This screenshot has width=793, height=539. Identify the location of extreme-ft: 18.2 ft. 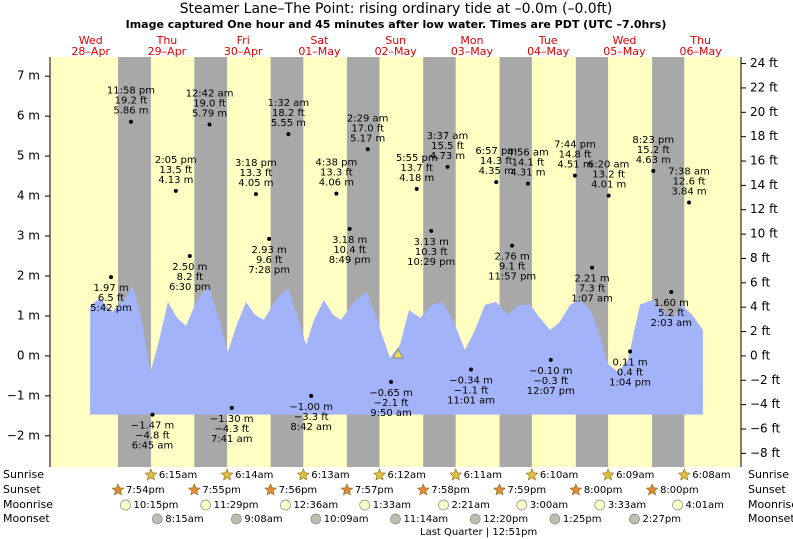
(288, 113).